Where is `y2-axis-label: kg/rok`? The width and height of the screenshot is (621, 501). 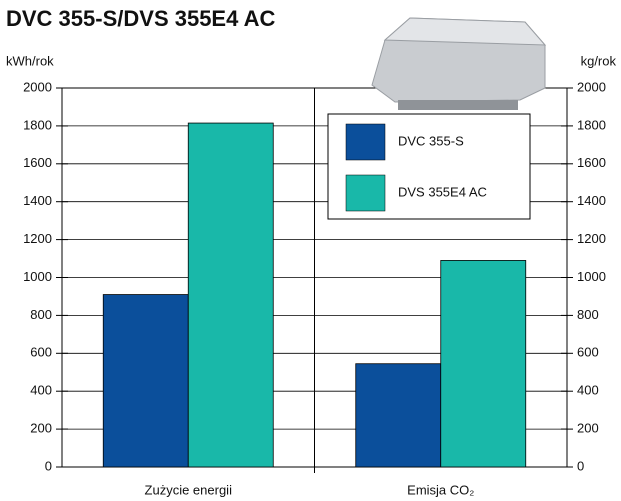
y2-axis-label: kg/rok is located at coordinates (599, 60).